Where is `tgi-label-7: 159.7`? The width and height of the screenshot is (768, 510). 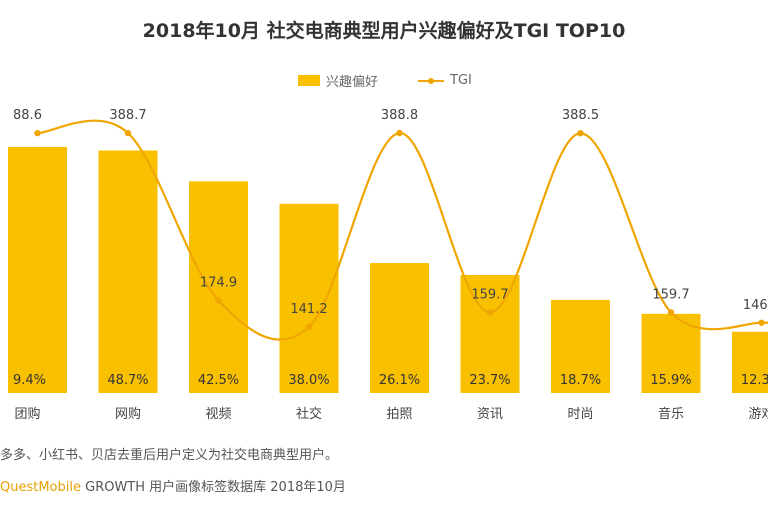
tgi-label-7: 159.7 is located at coordinates (670, 294).